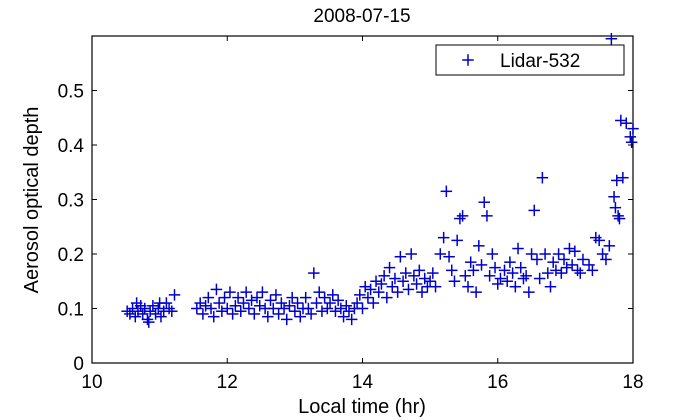  Describe the element at coordinates (32, 200) in the screenshot. I see `y-axis-label: Aerosol optical depth` at that location.